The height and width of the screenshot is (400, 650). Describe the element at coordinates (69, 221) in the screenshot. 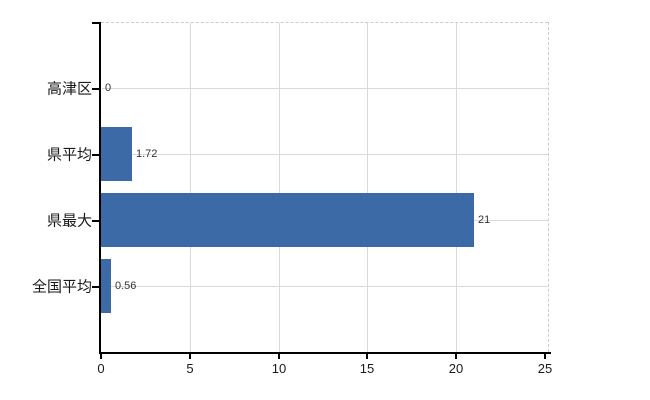

I see `category-label: 県最大` at that location.